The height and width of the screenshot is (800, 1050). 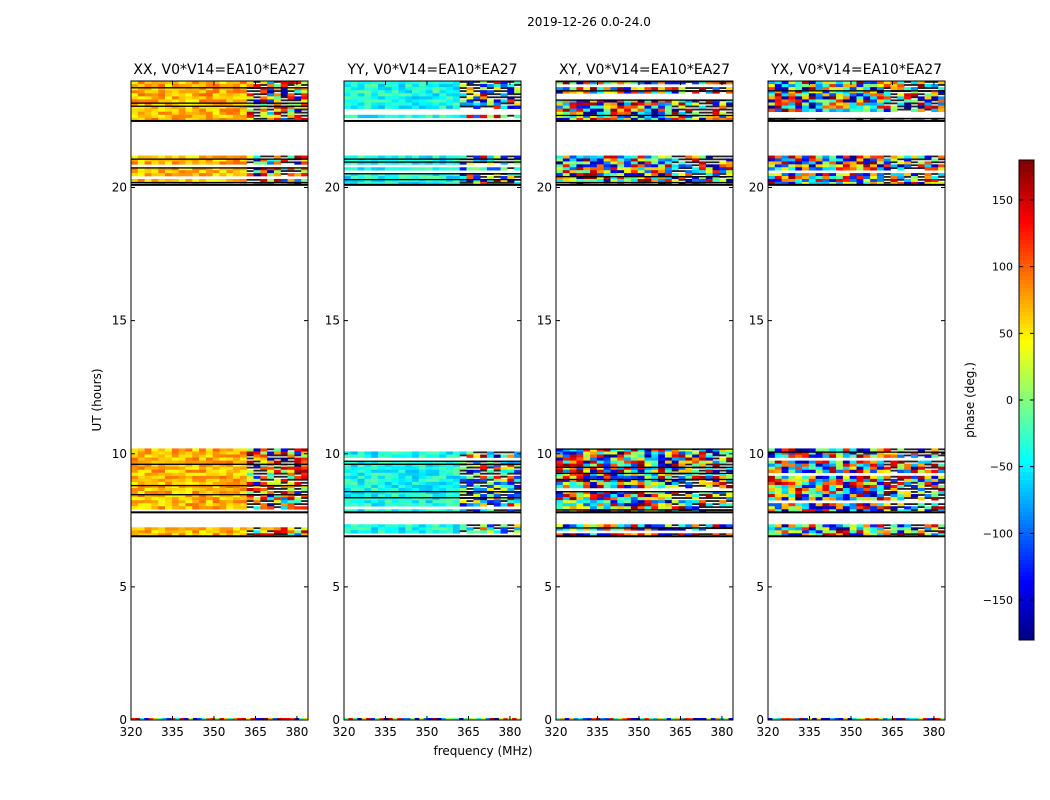 I want to click on y-axis-label: UT (hours), so click(x=97, y=399).